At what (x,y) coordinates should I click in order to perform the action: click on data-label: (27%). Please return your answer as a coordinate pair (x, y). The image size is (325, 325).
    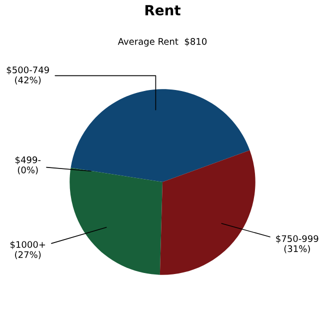
    Looking at the image, I should click on (28, 255).